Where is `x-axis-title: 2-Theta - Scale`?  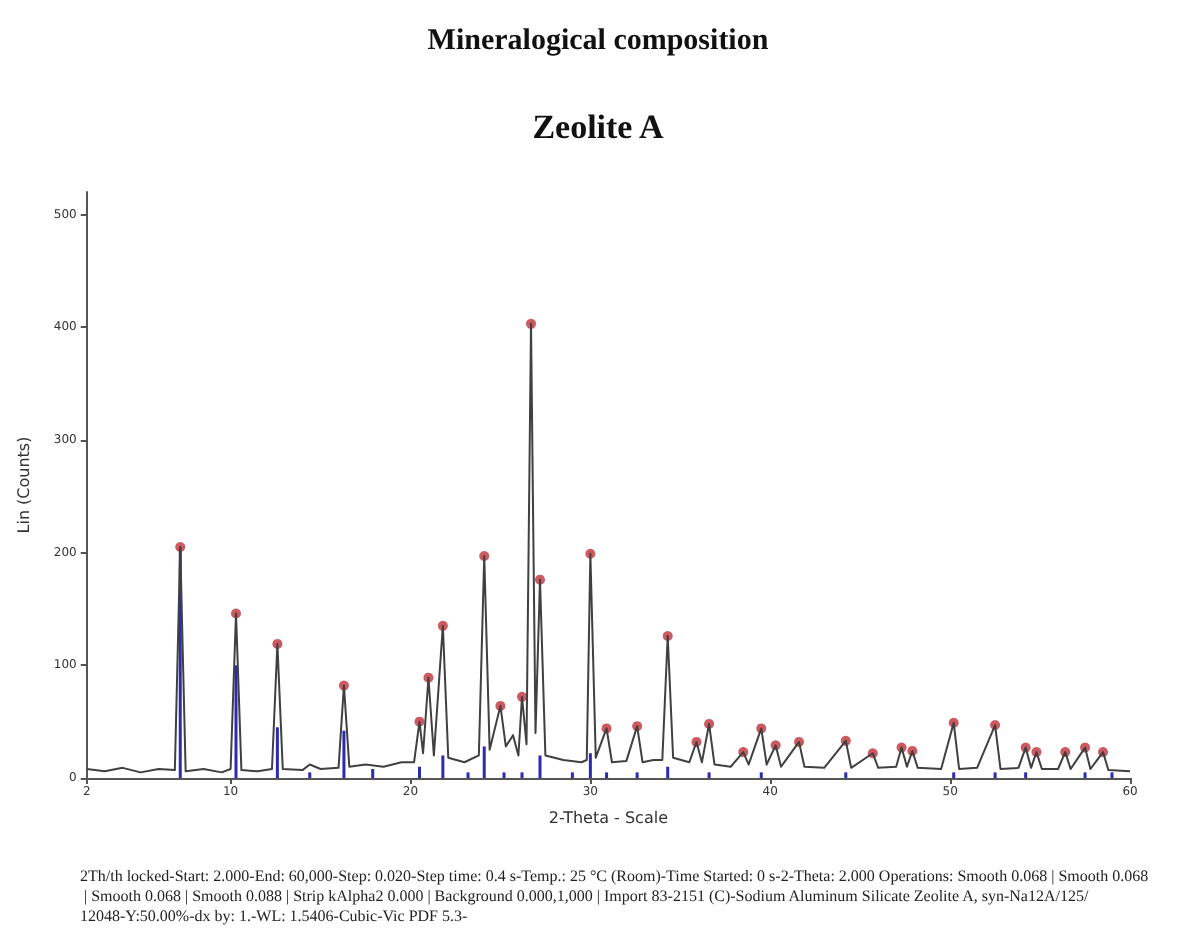 x-axis-title: 2-Theta - Scale is located at coordinates (608, 818).